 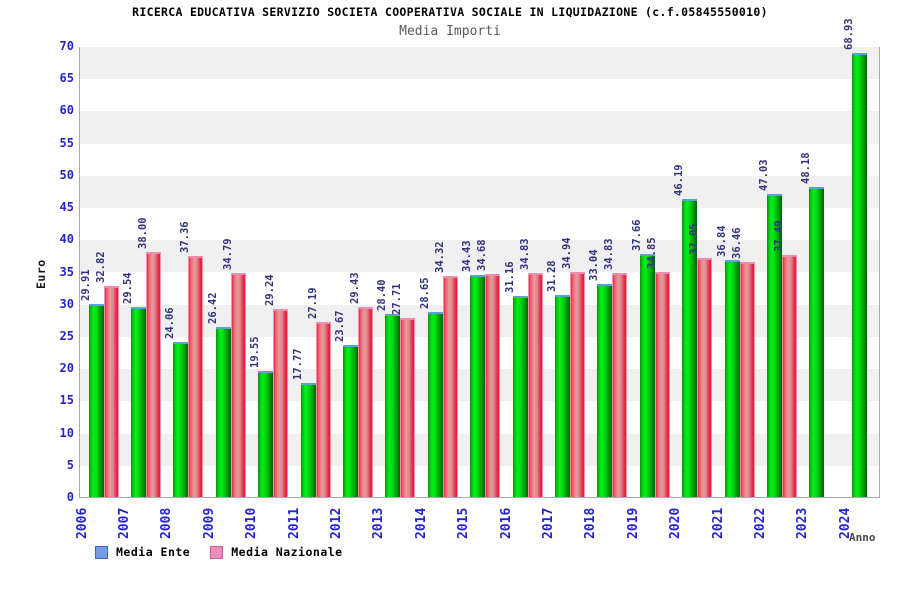 I want to click on y-tick-label: 0, so click(x=70, y=497).